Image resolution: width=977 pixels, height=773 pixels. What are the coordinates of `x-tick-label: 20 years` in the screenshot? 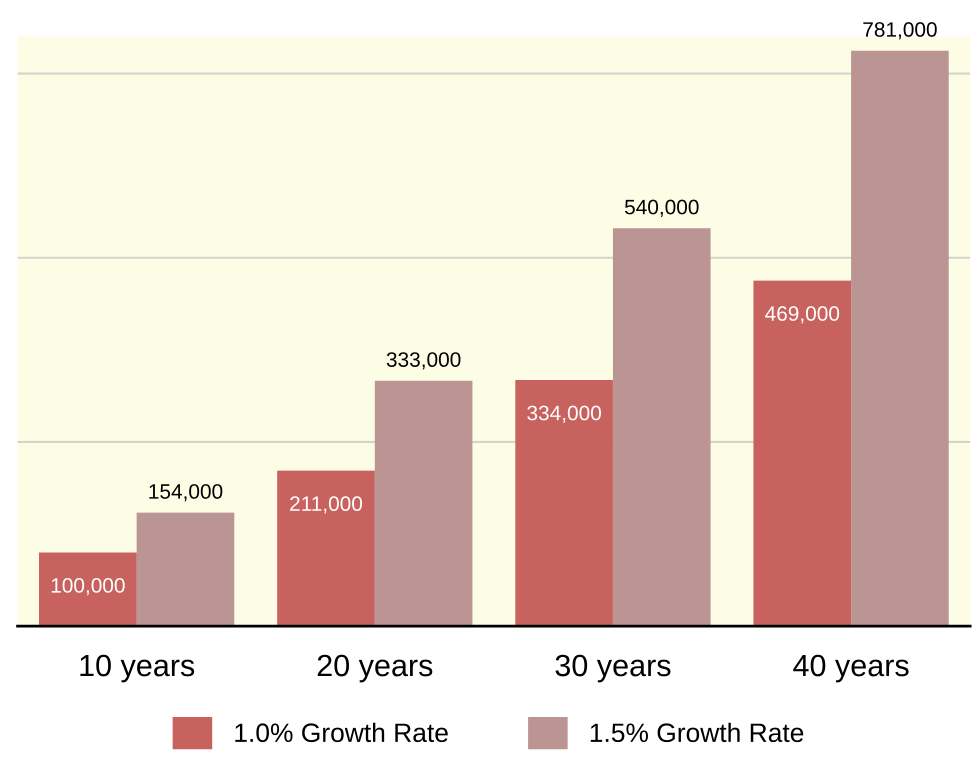 It's located at (375, 668).